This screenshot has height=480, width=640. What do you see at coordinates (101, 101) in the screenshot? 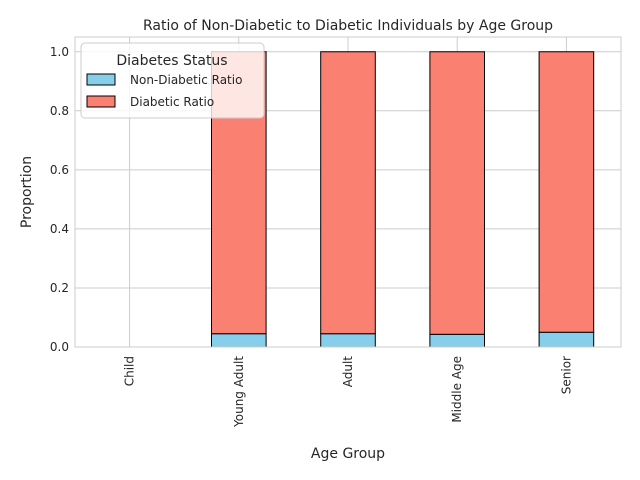
I see `legend-swatch-diabetic` at bounding box center [101, 101].